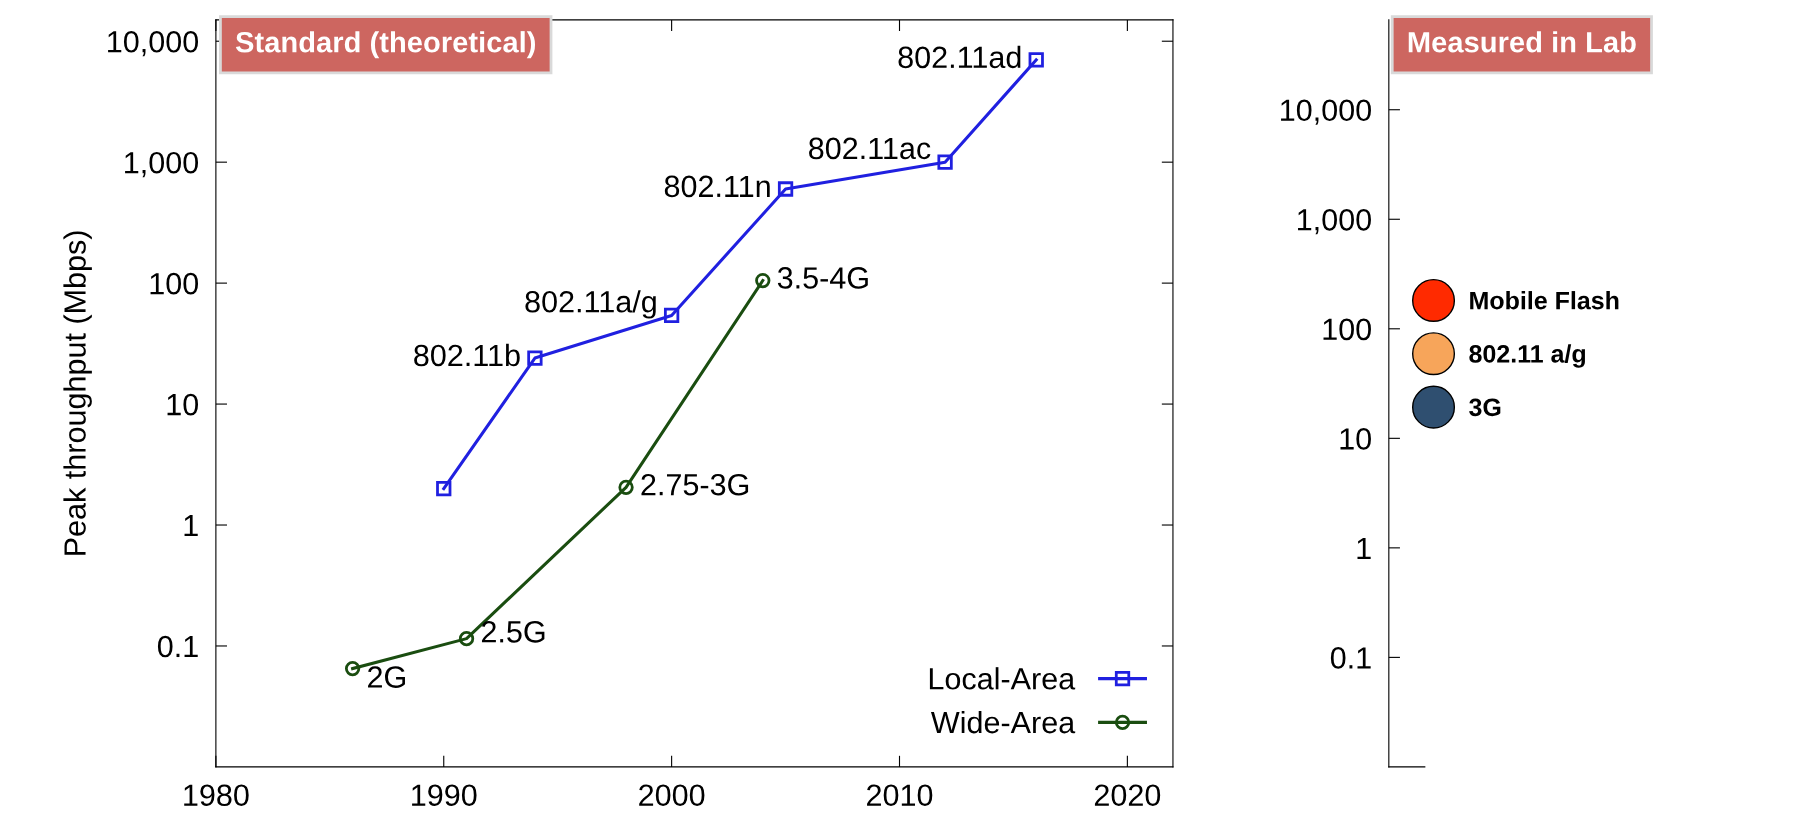 The height and width of the screenshot is (830, 1799). What do you see at coordinates (959, 57) in the screenshot?
I see `annotation: 802.11ad` at bounding box center [959, 57].